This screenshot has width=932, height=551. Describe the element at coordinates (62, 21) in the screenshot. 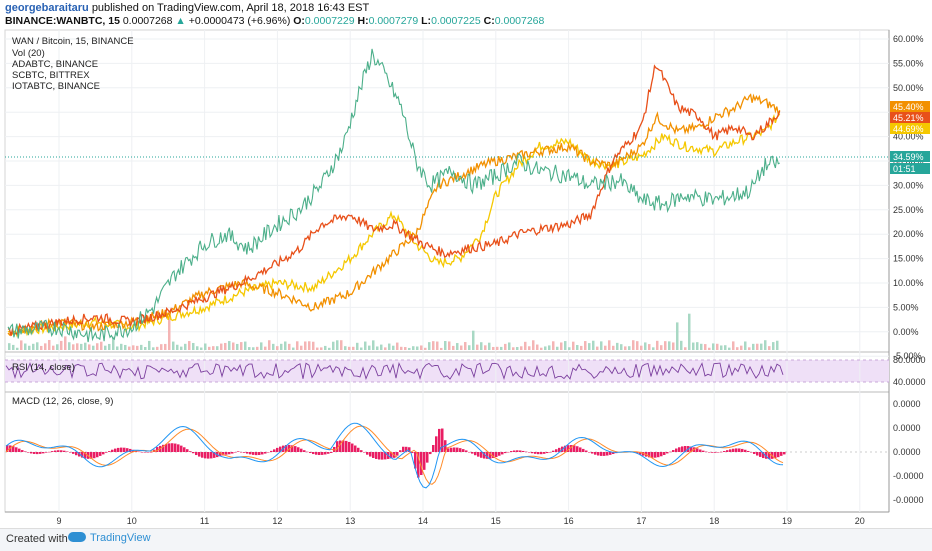

I see `symbol-name: BINANCE:WANBTC, 15` at that location.